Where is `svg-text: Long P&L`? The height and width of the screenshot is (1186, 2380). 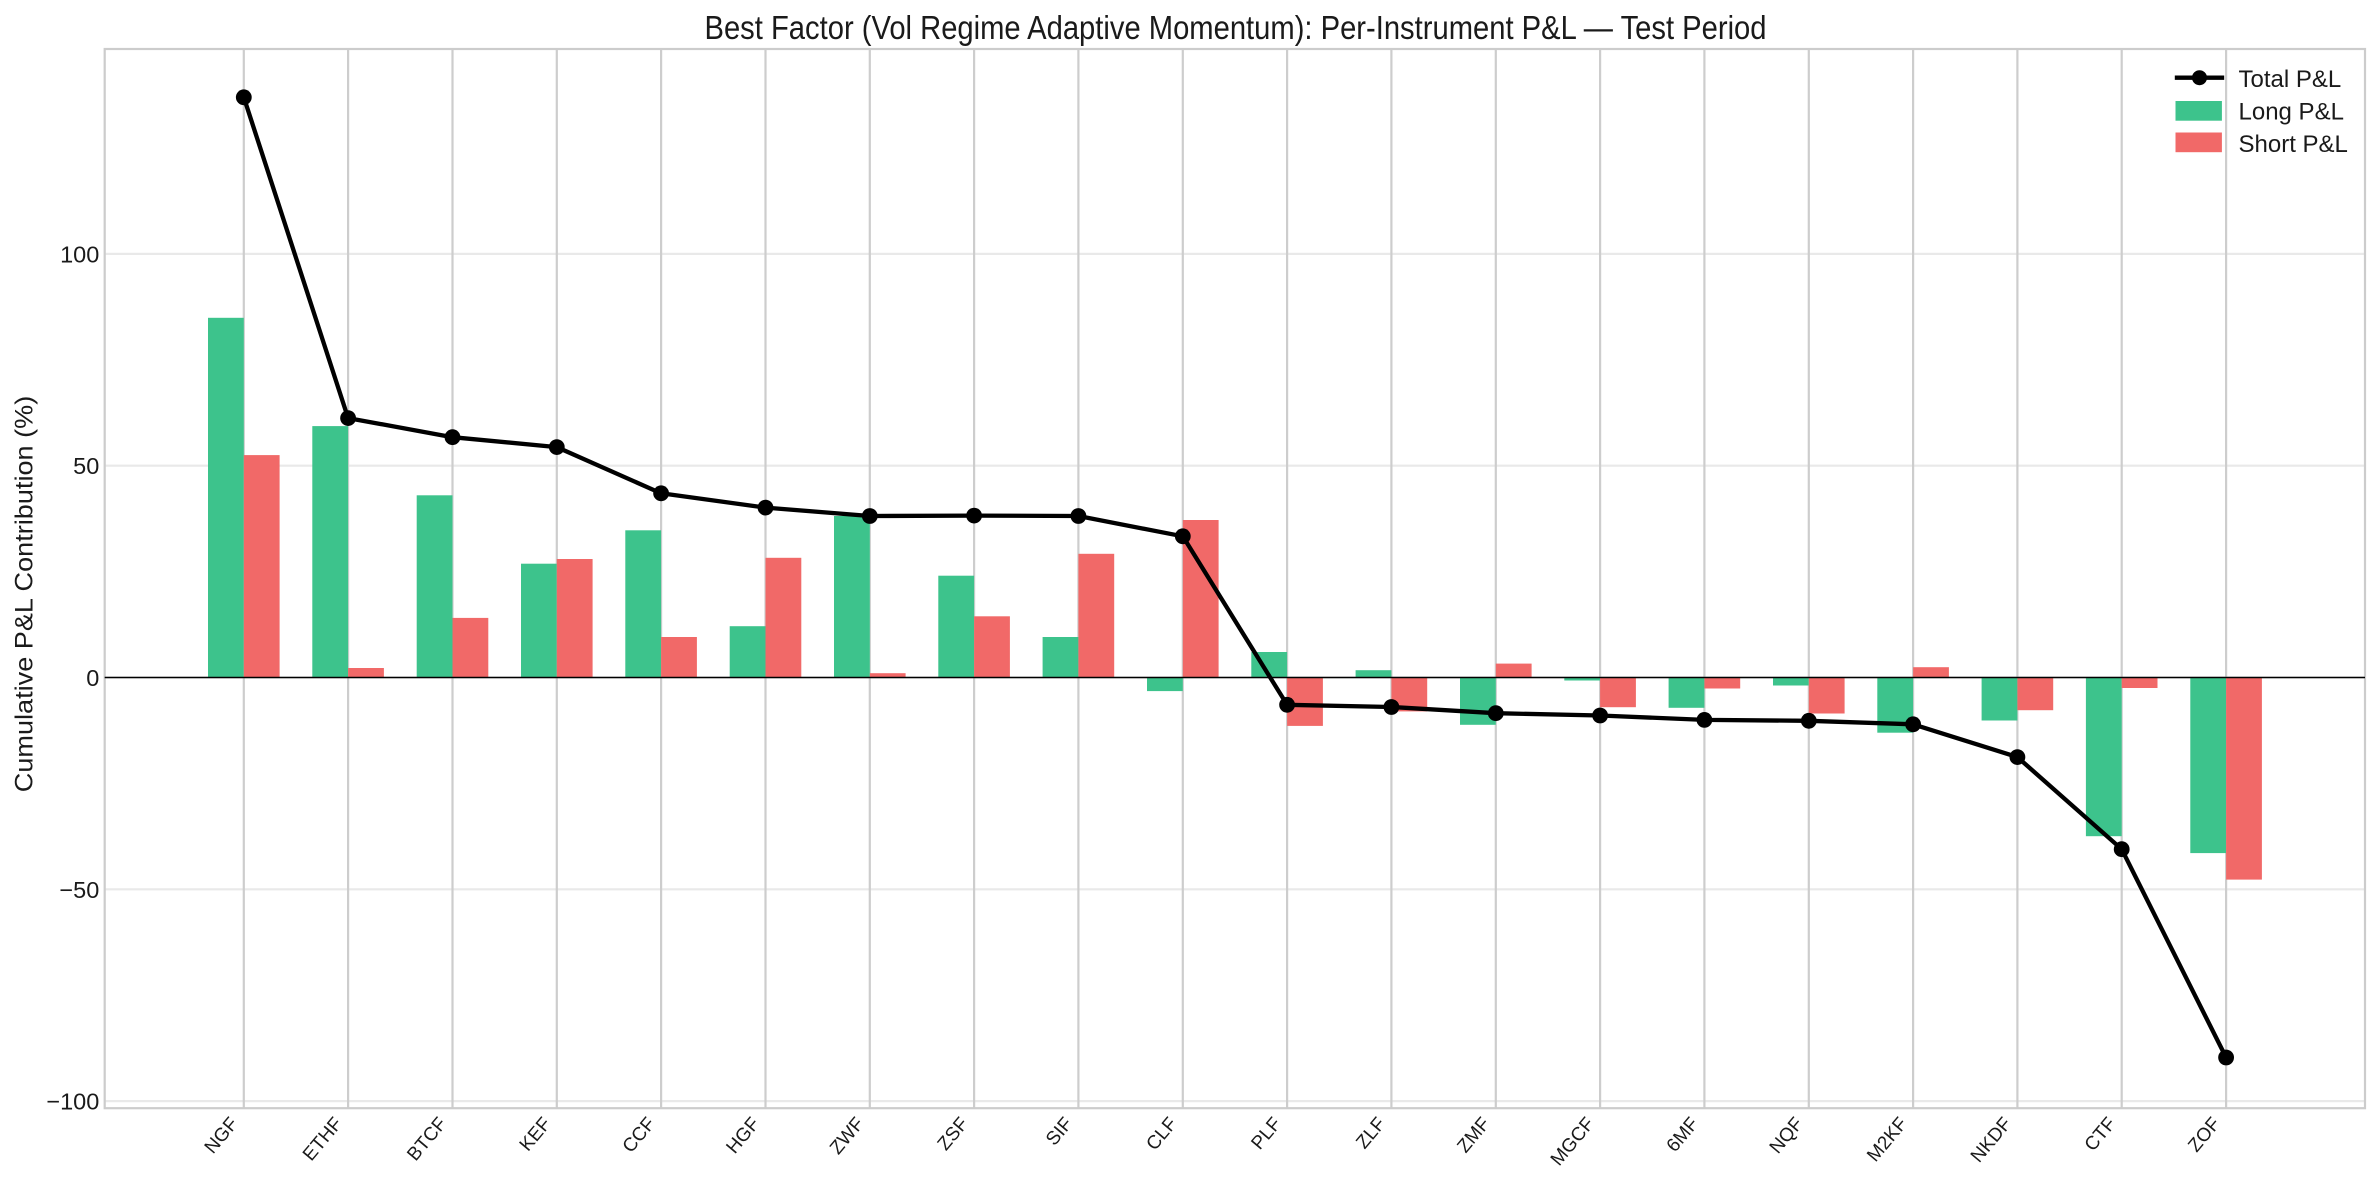
svg-text: Long P&L is located at coordinates (2291, 112).